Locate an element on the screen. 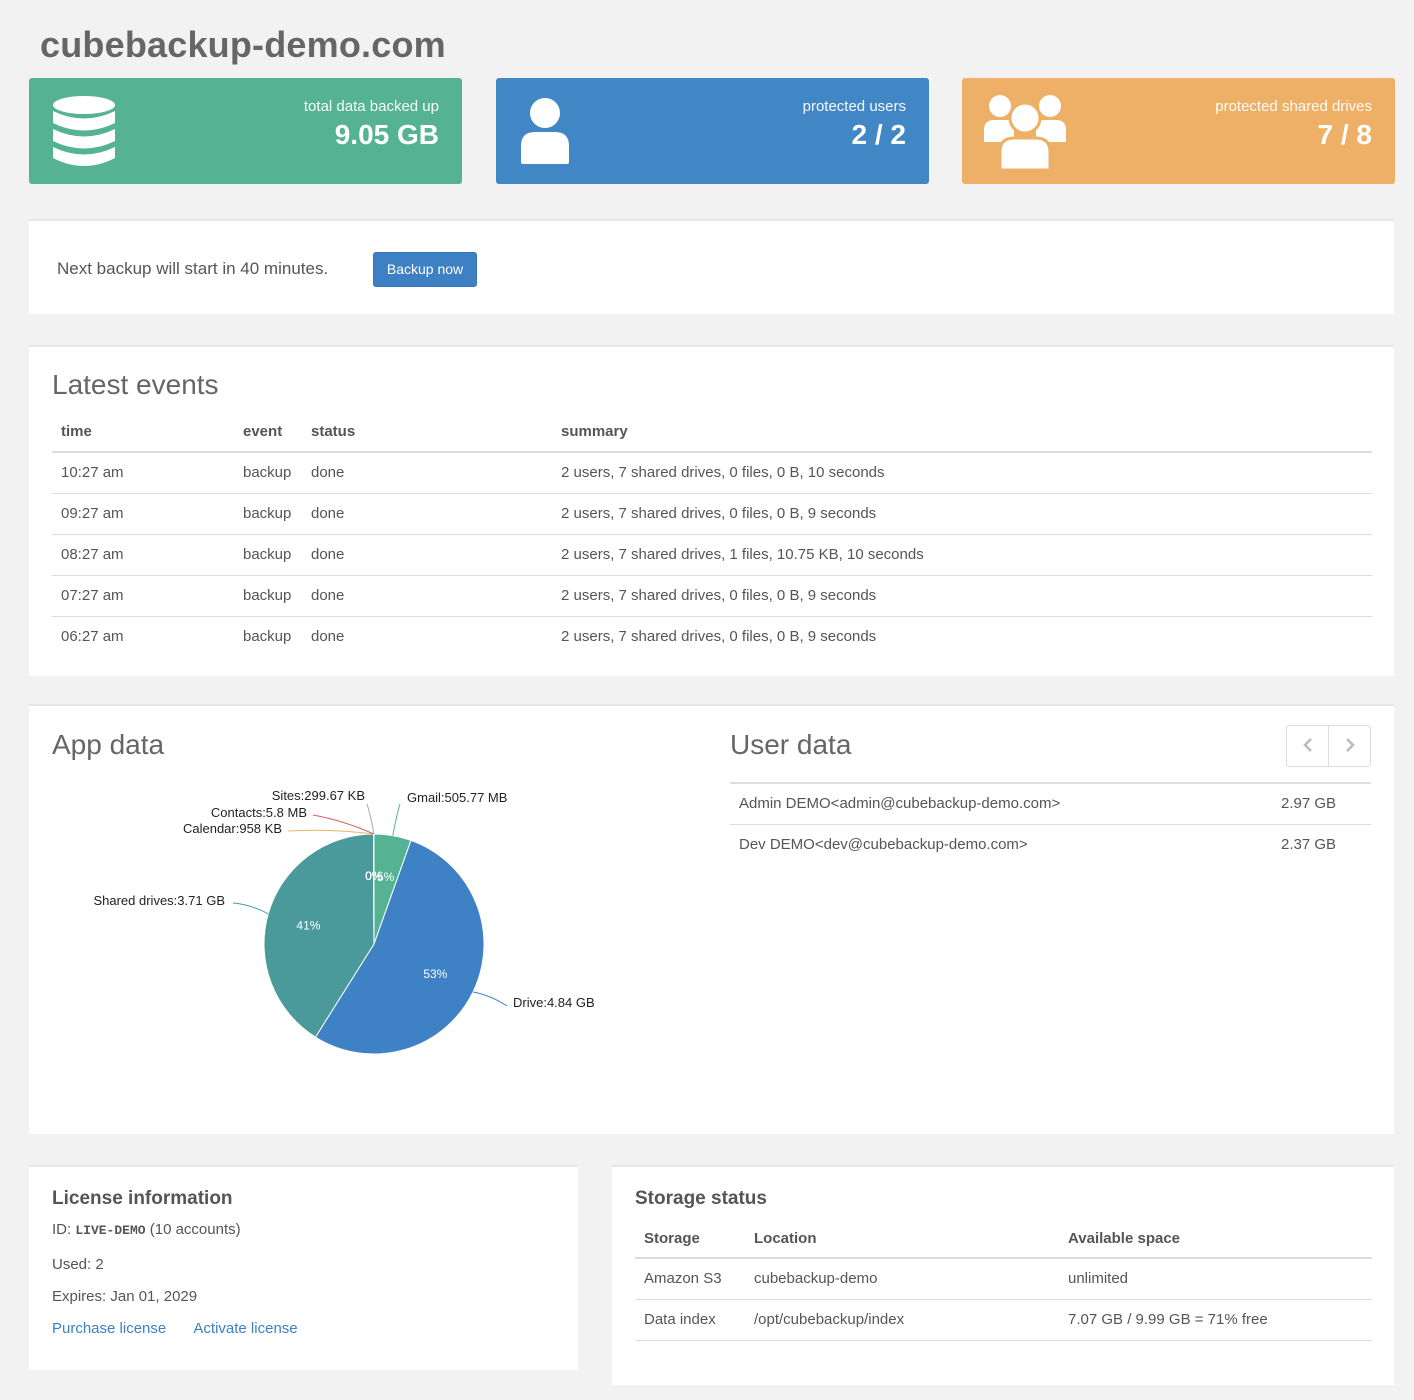  activate-license-link: Activate license is located at coordinates (245, 1328).